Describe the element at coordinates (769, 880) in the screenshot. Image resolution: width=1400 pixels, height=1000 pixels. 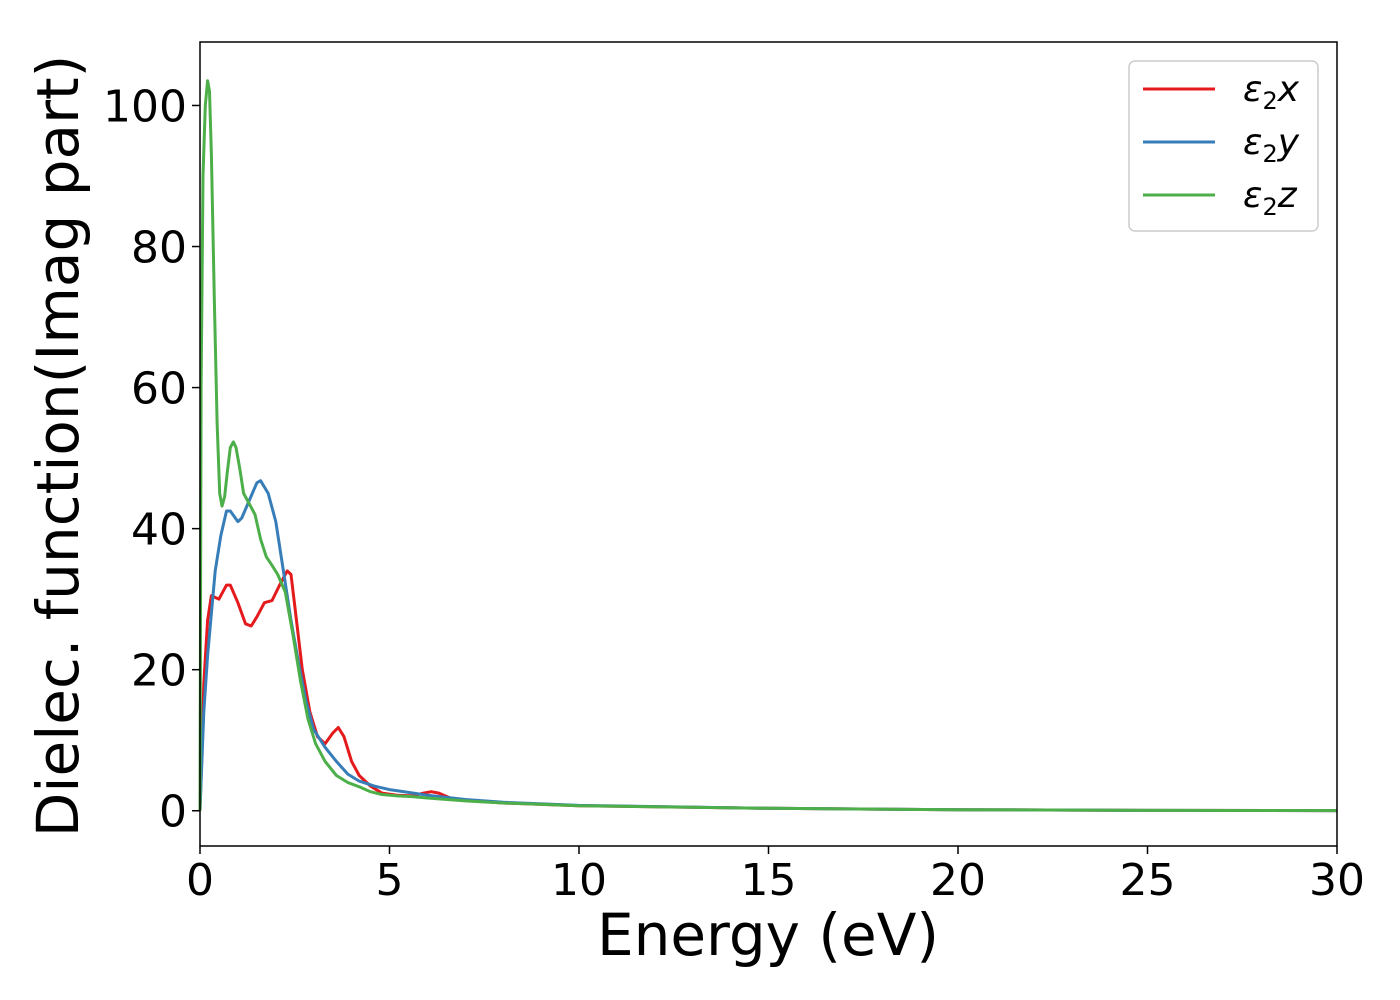
I see `x-tick-label: 15` at that location.